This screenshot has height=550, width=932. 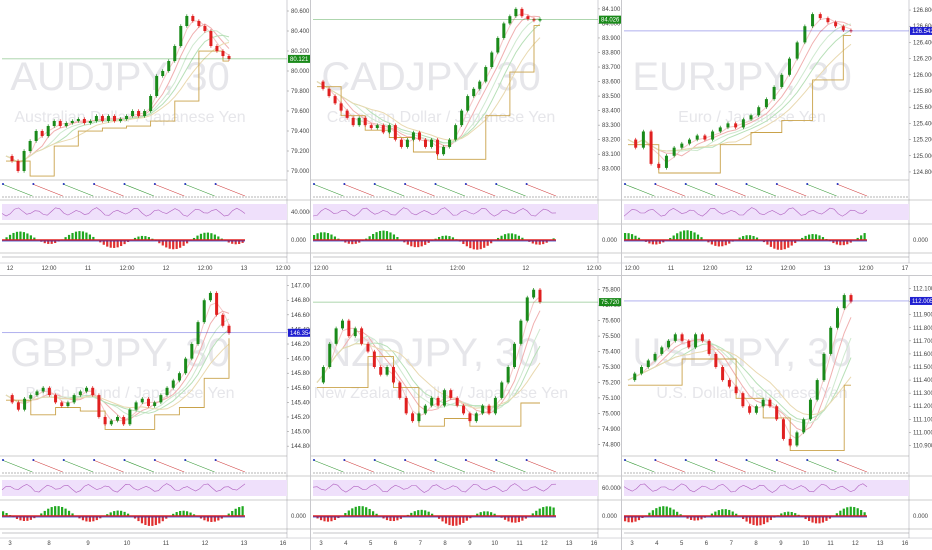 What do you see at coordinates (766, 212) in the screenshot?
I see `oscillator-band` at bounding box center [766, 212].